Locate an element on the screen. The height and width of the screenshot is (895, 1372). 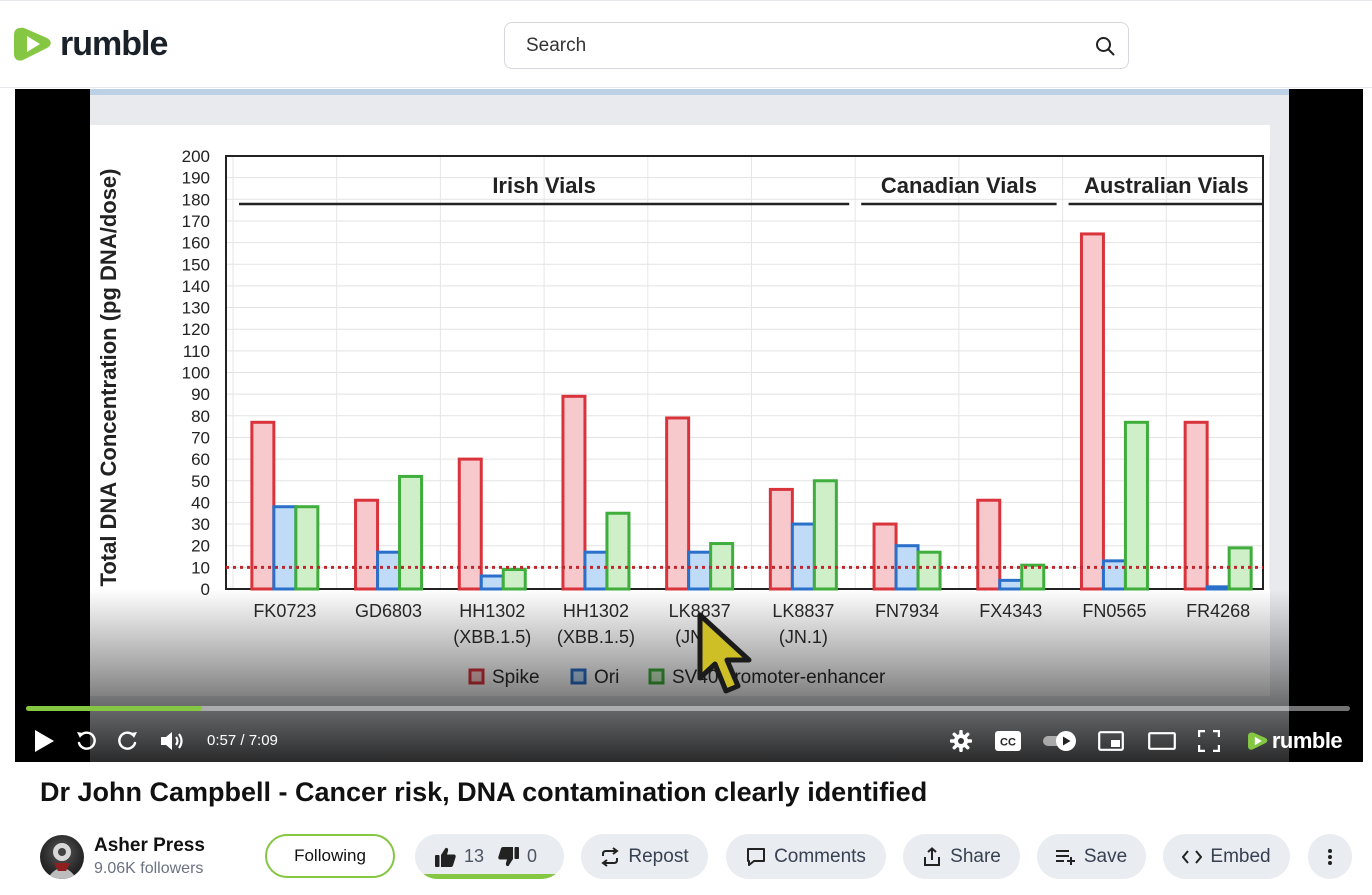
autoplay-toggle is located at coordinates (1060, 741).